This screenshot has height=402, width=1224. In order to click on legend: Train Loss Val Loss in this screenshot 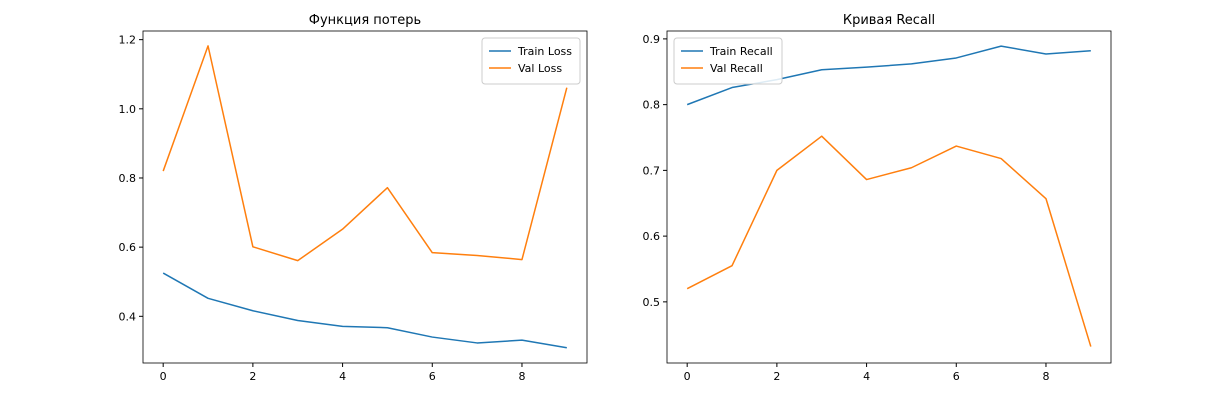, I will do `click(531, 61)`.